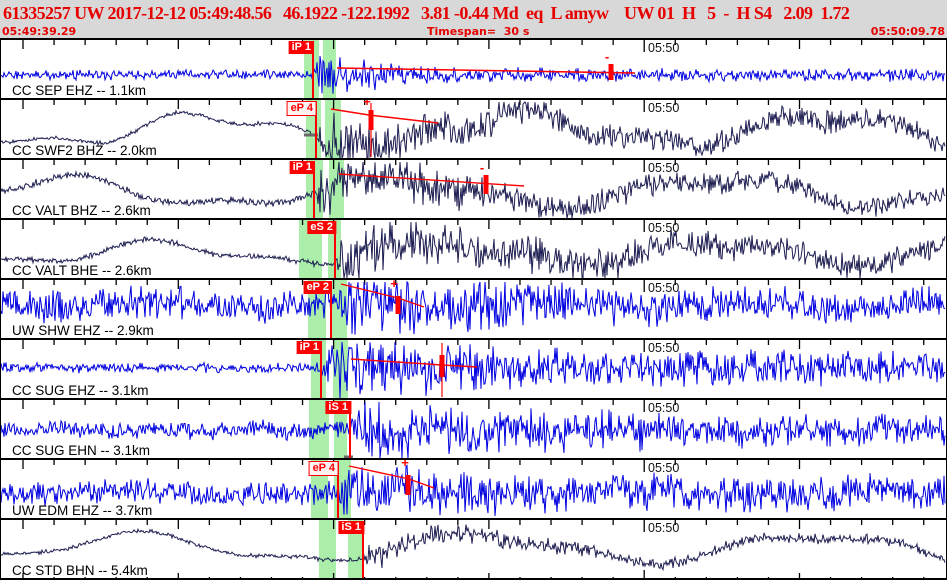  What do you see at coordinates (81, 450) in the screenshot?
I see `station-label: CC SUG EHN -- 3.1km` at bounding box center [81, 450].